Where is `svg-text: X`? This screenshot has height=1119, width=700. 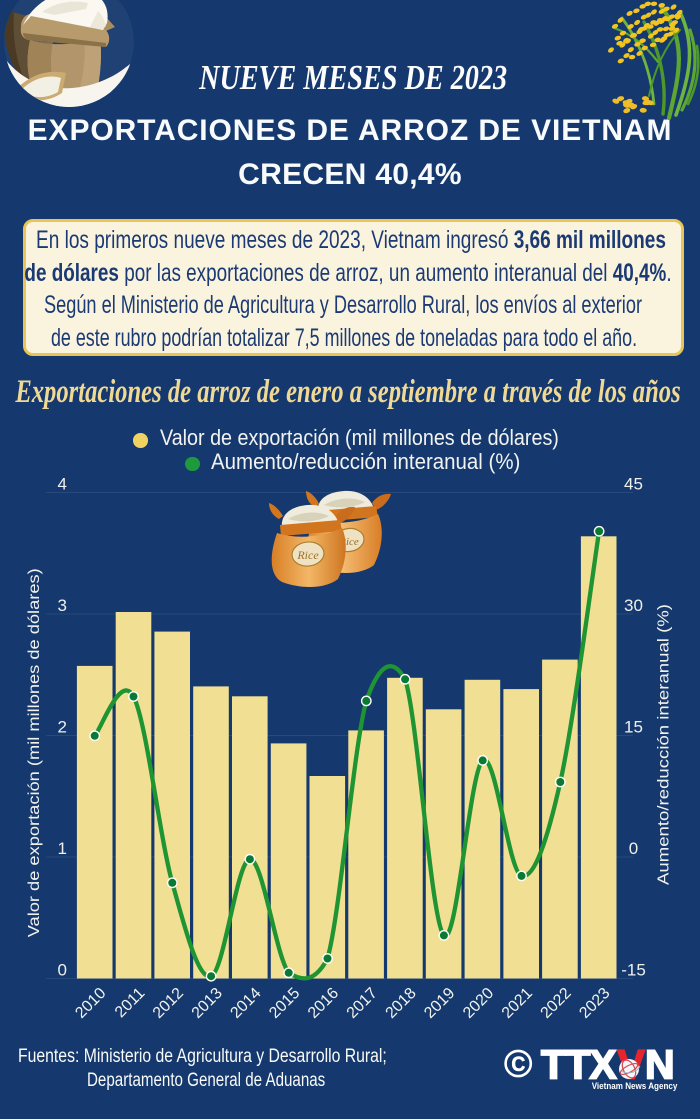 svg-text: X is located at coordinates (602, 1065).